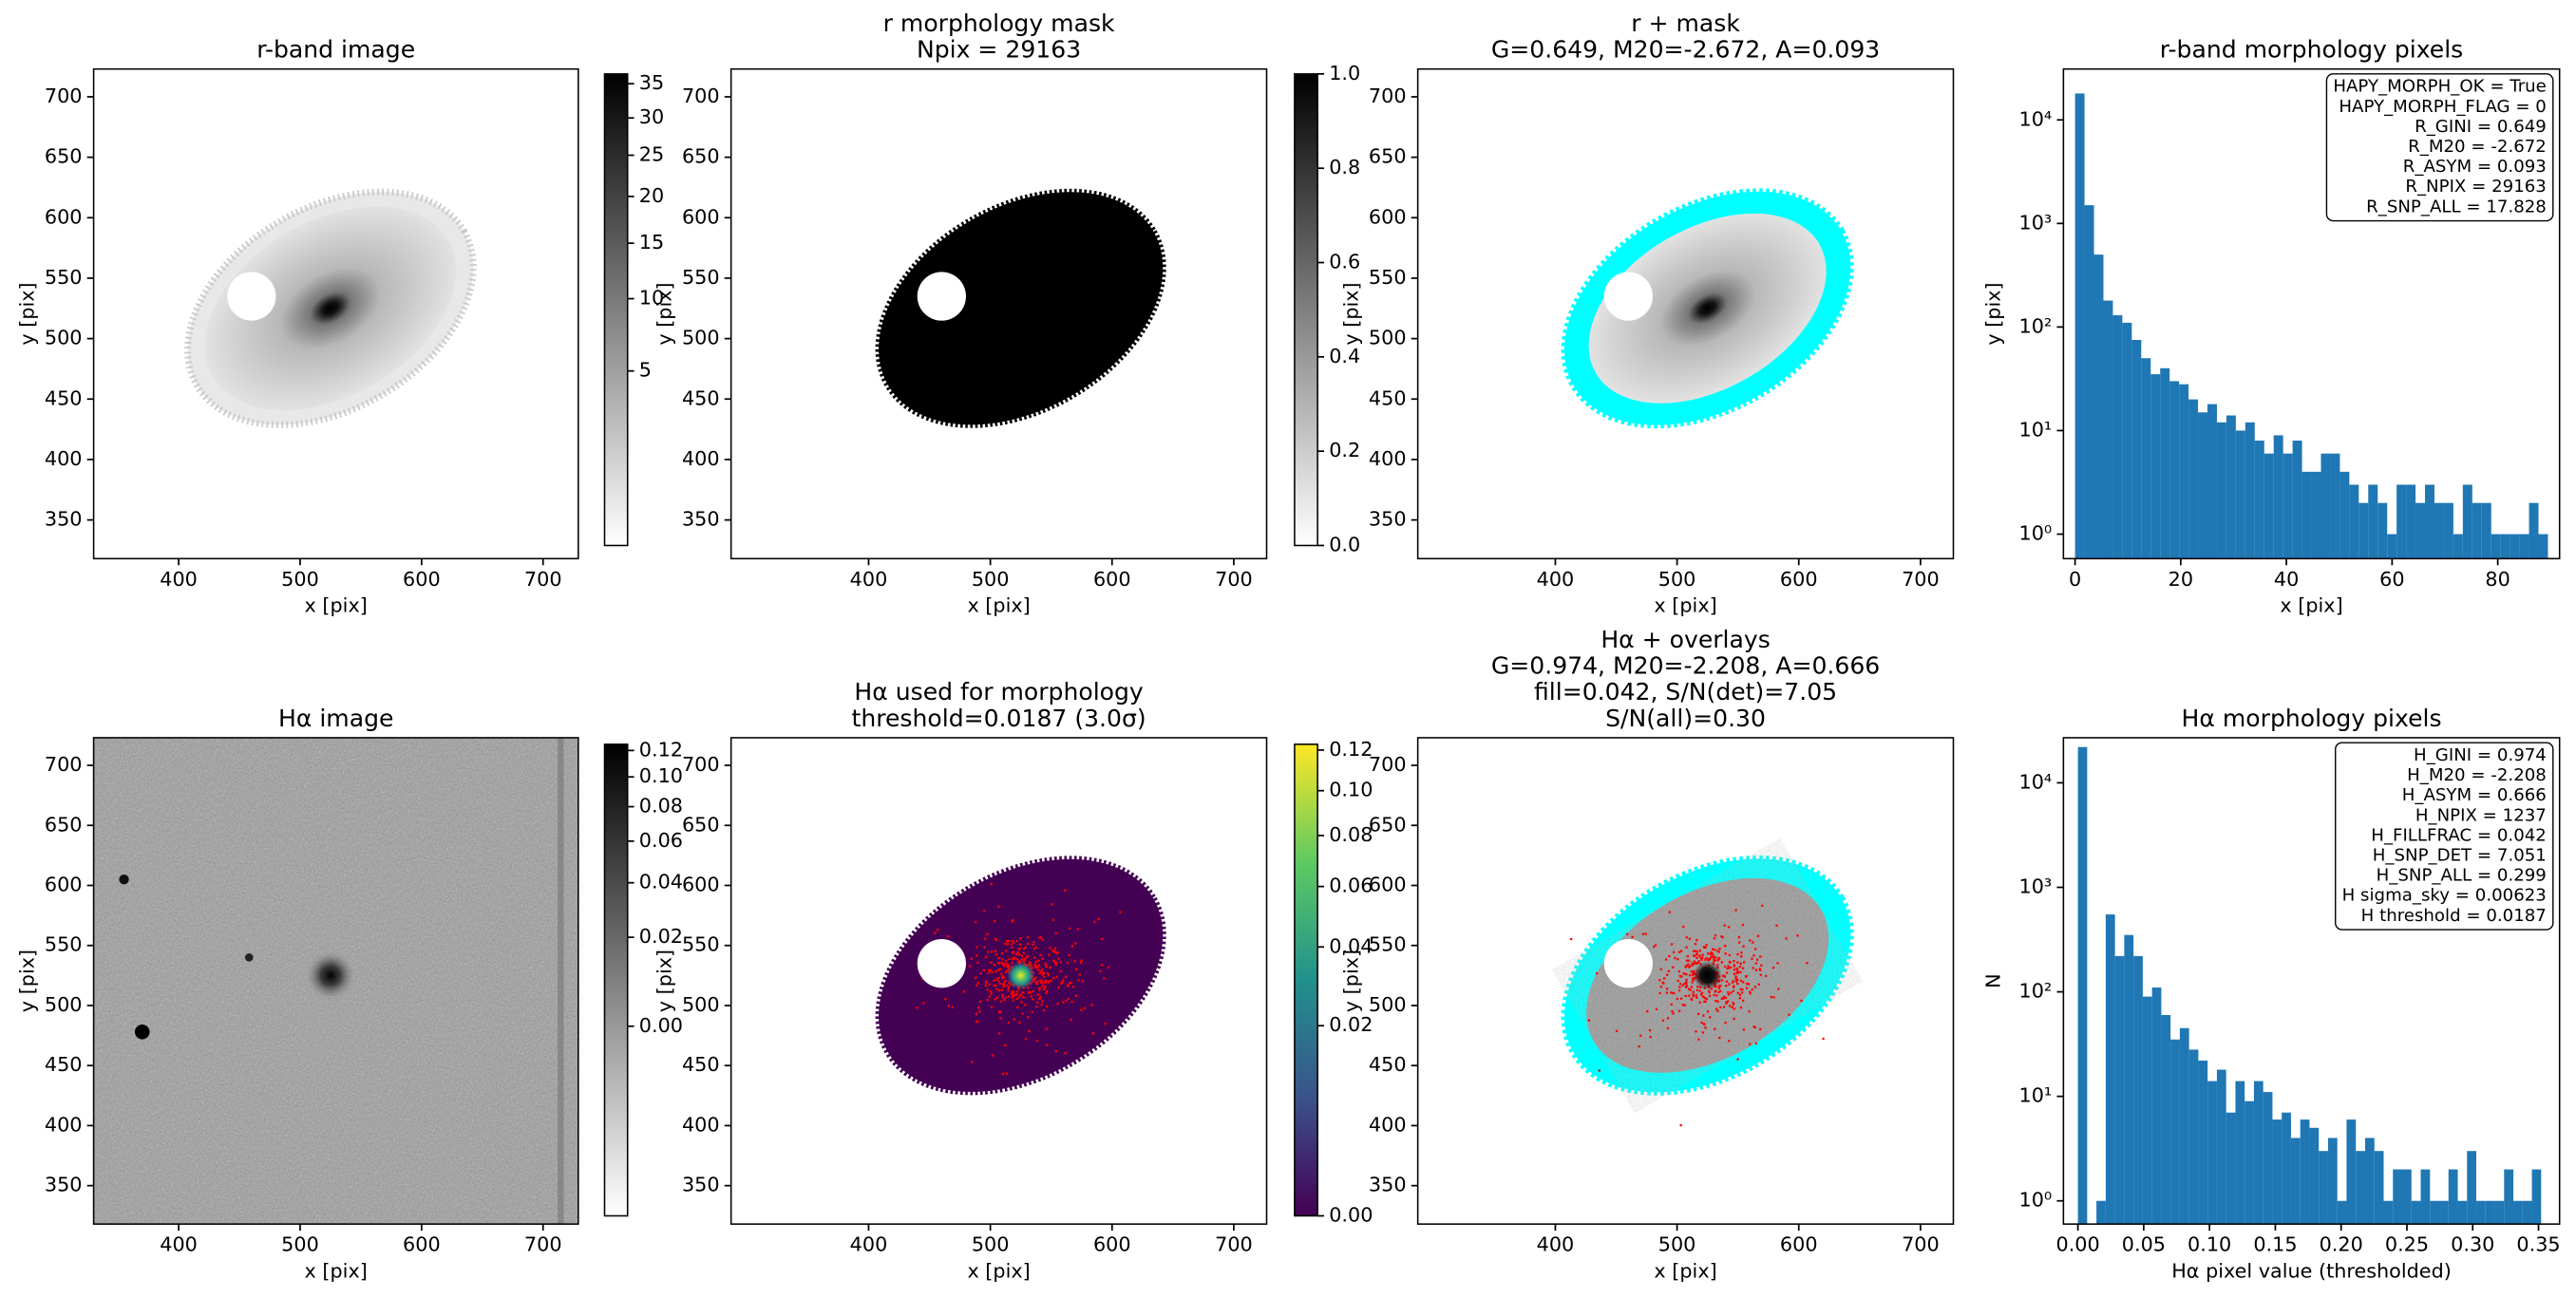  I want to click on colorbar-tick-label: 0.10, so click(661, 775).